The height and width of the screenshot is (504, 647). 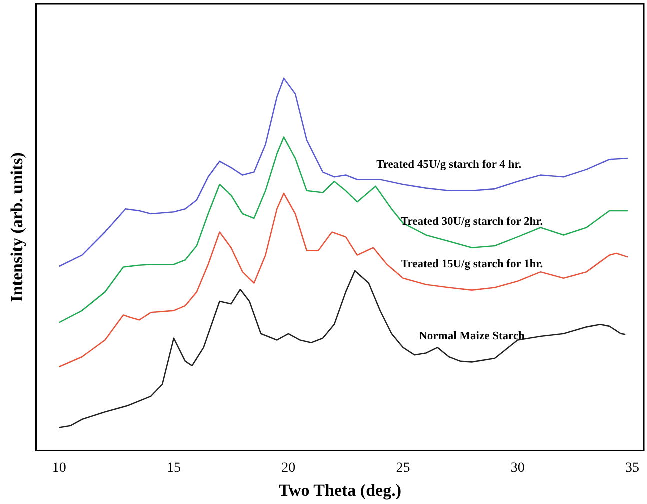 I want to click on x-tick-label: 20, so click(x=289, y=468).